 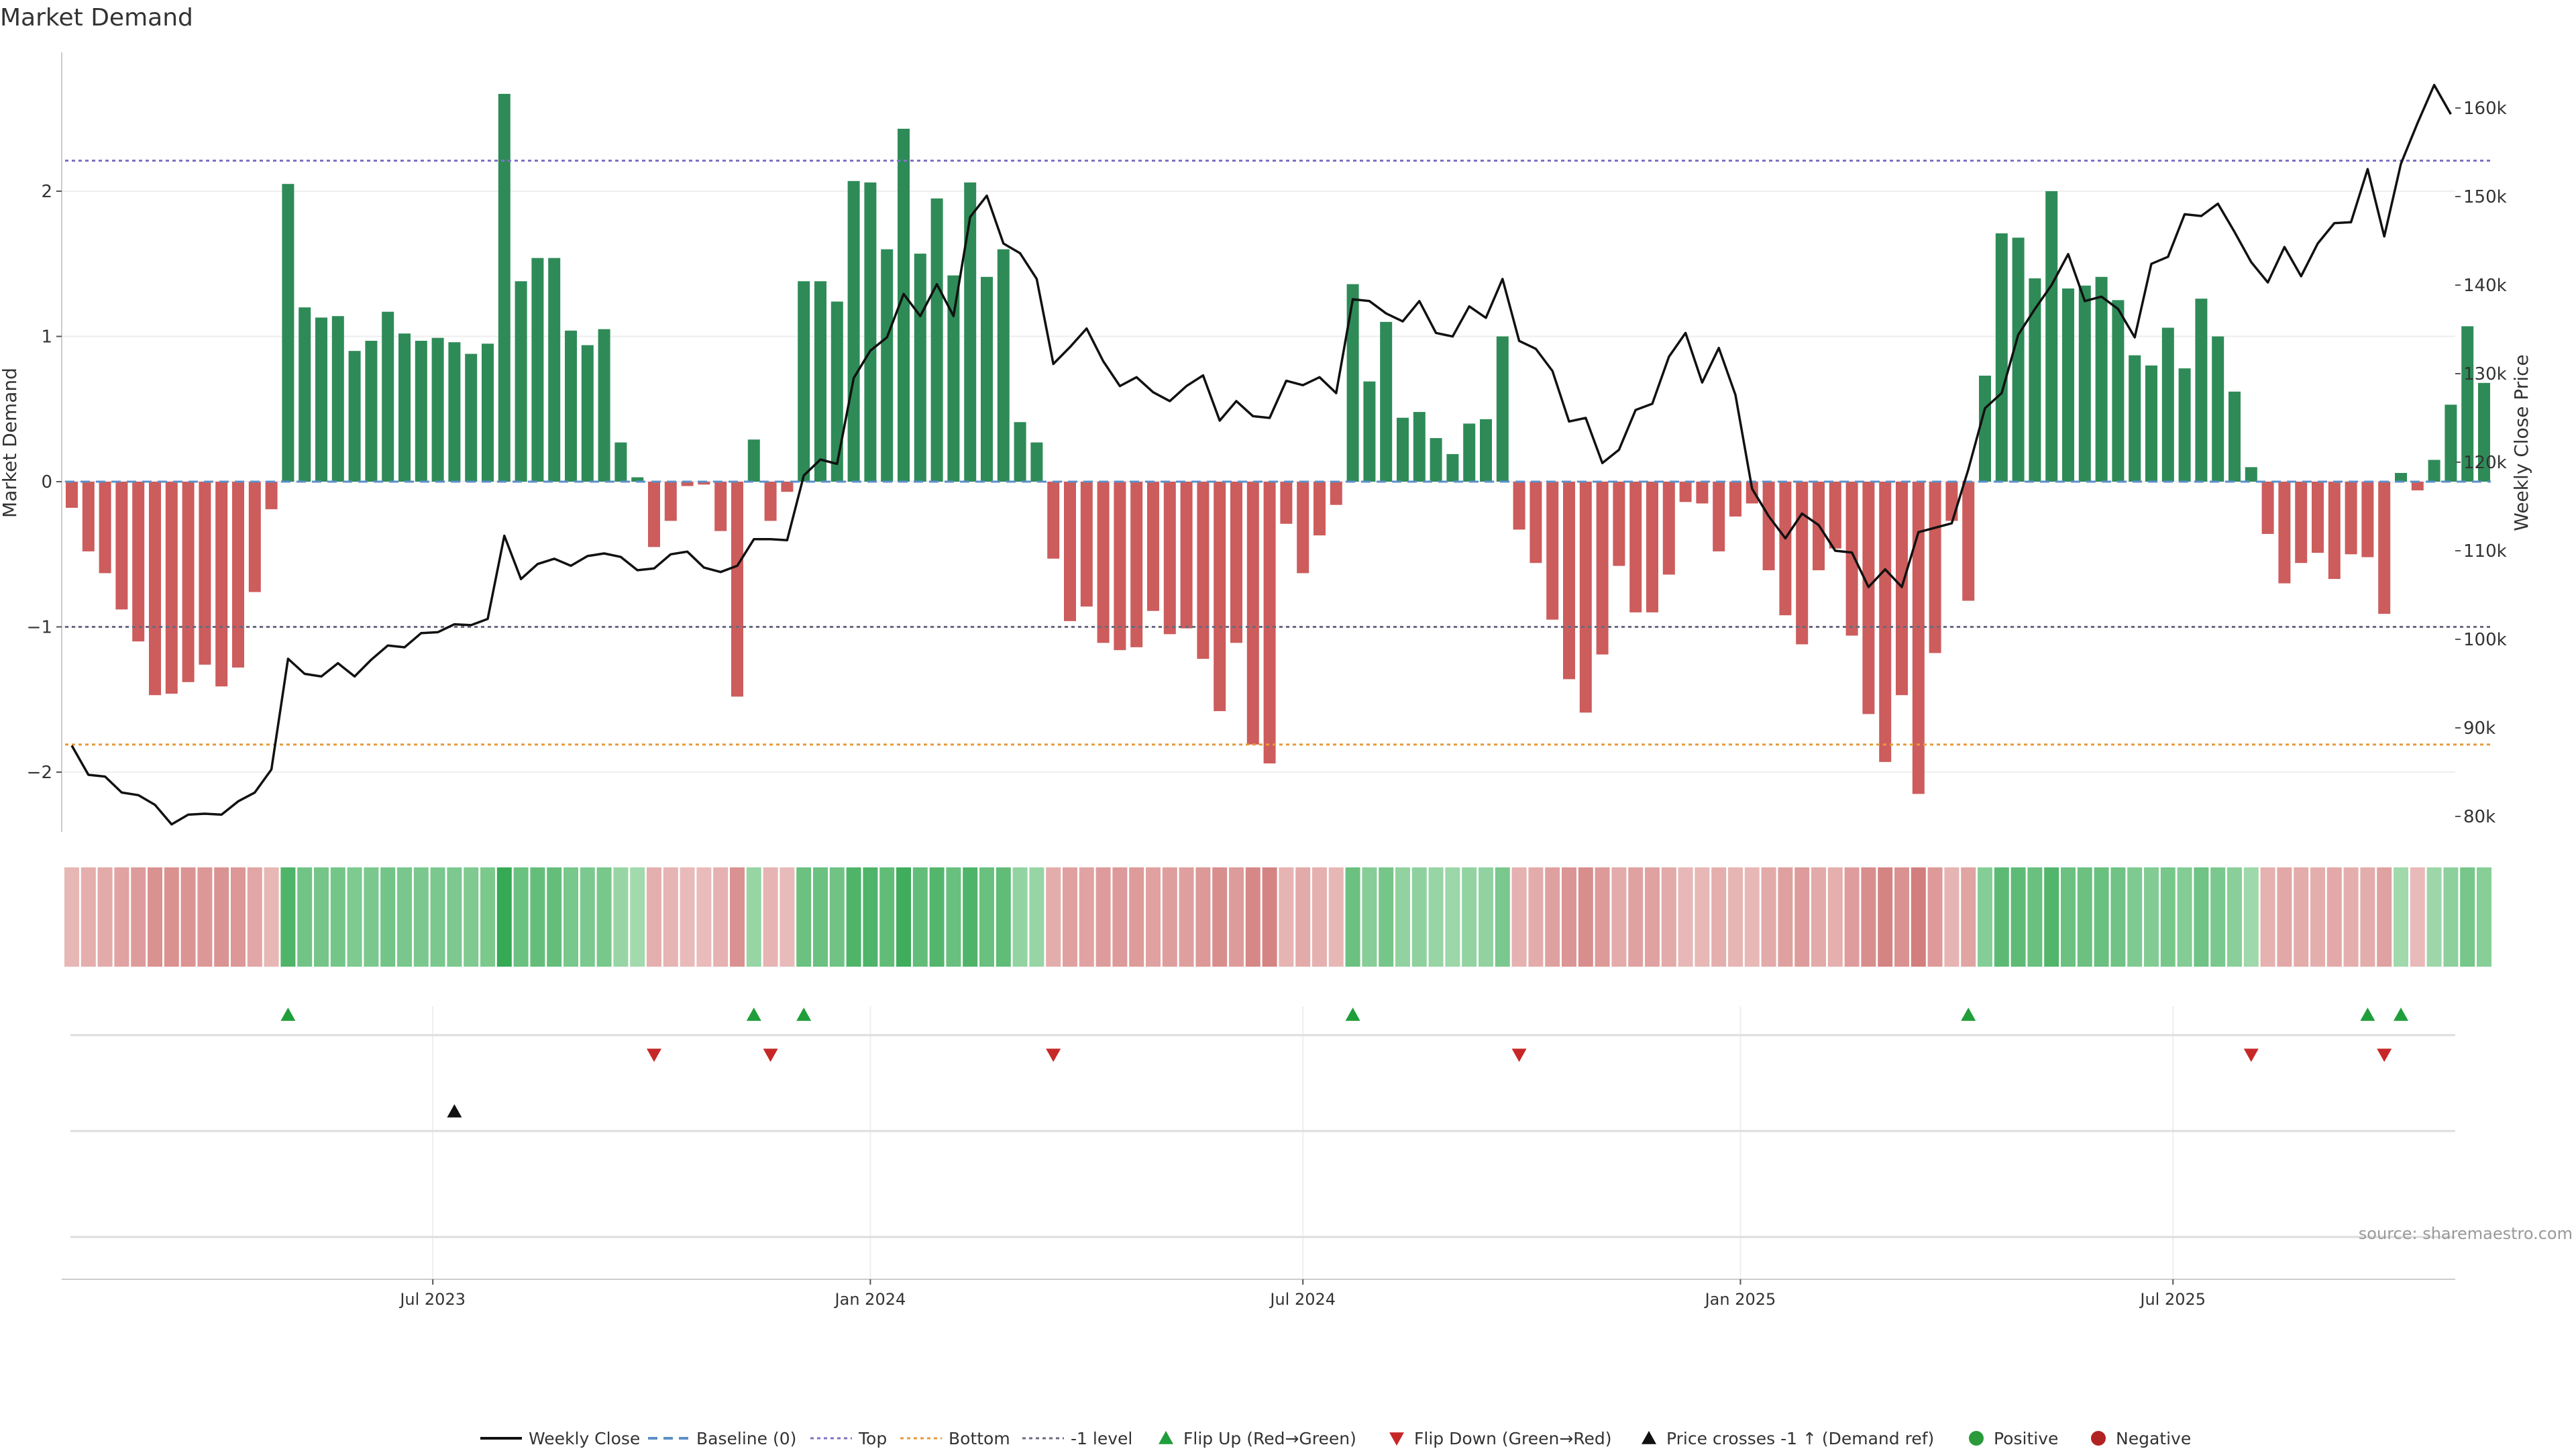 I want to click on price-cross-marker, so click(x=454, y=1111).